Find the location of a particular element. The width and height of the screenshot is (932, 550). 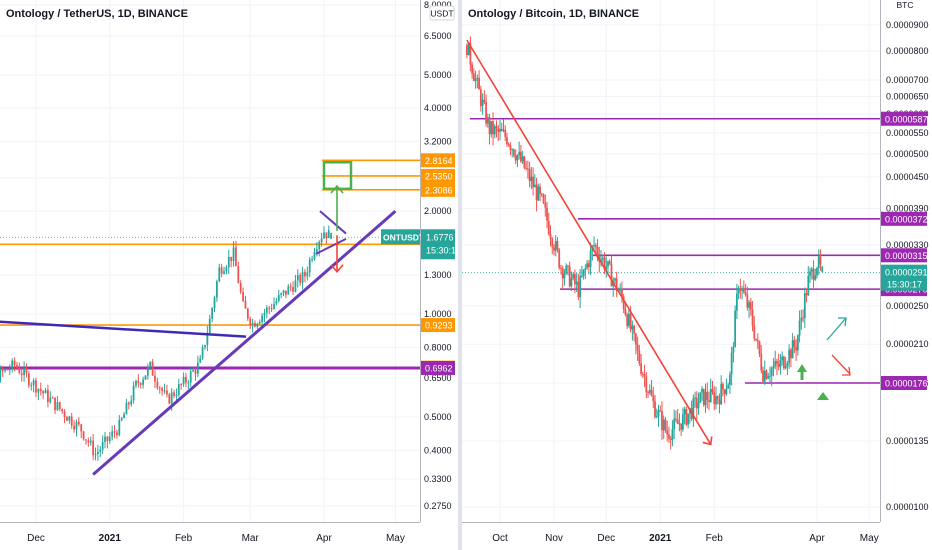

right-time-axis: Oct Nov Dec 2021 Feb Apr May is located at coordinates (685, 538).